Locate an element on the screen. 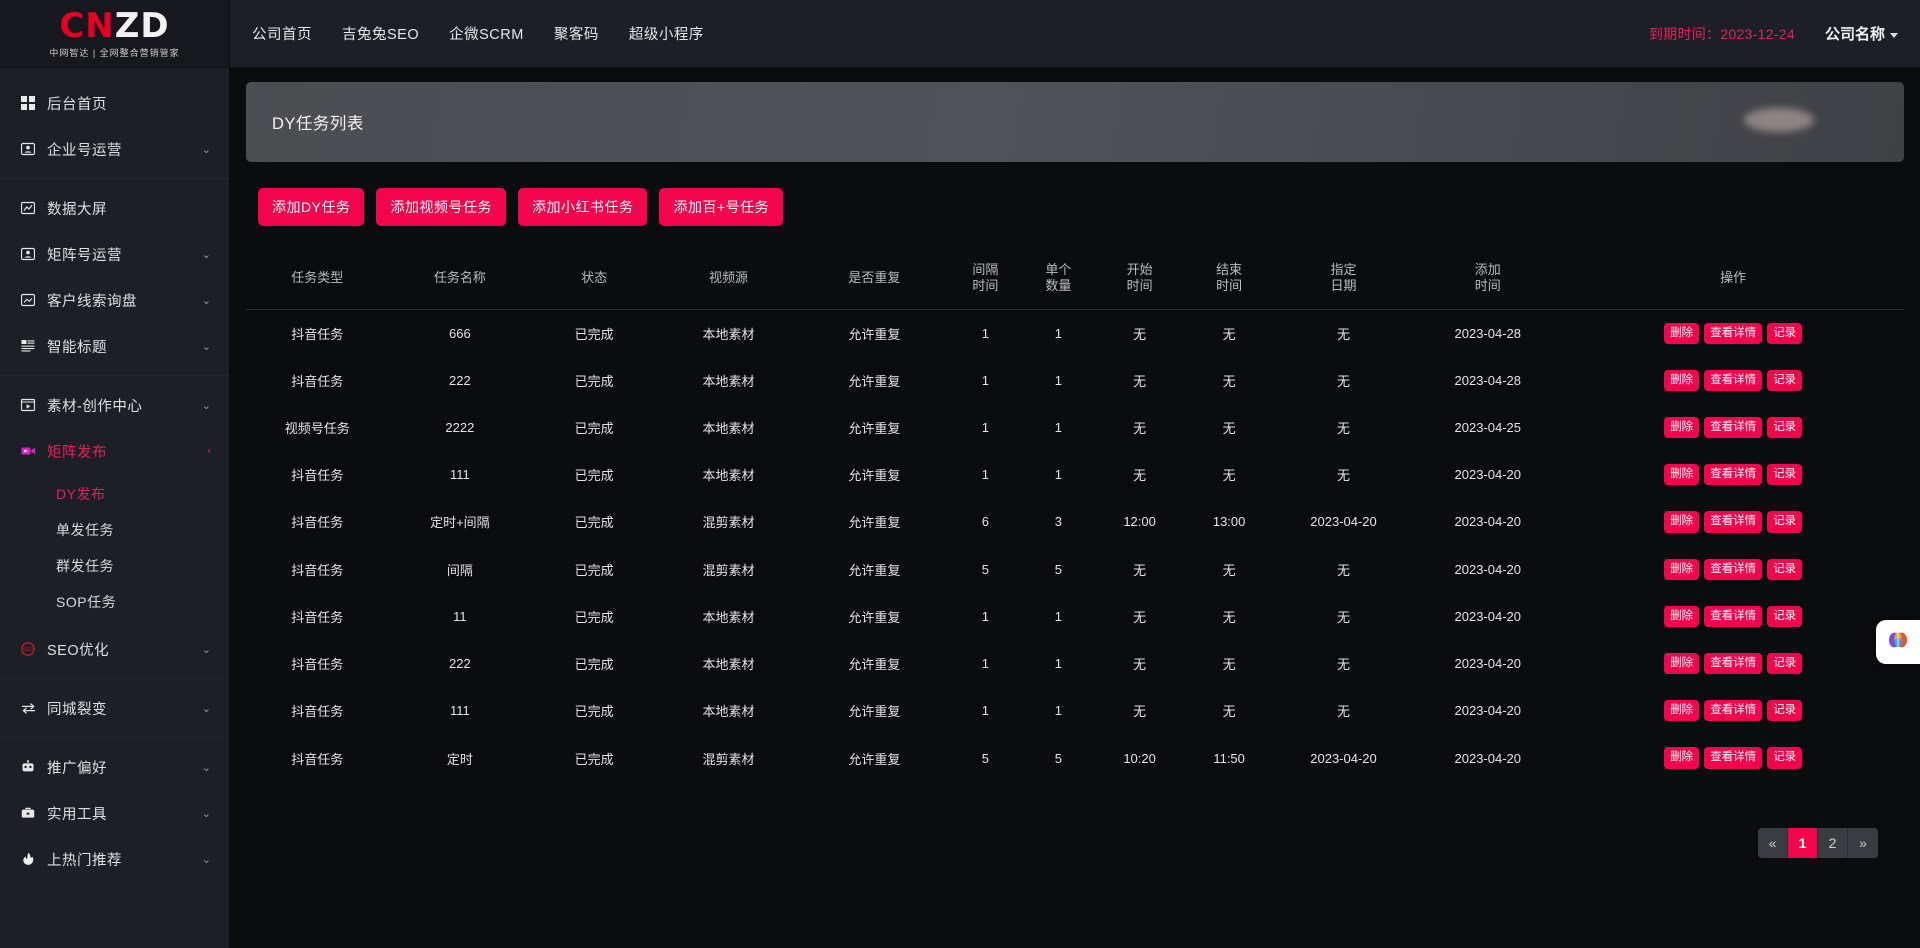  pagination-prev: « is located at coordinates (1773, 842).